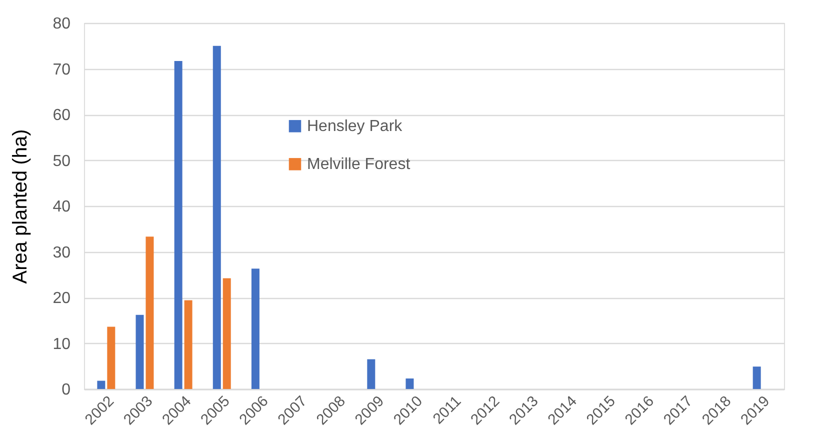 This screenshot has height=447, width=834. Describe the element at coordinates (61, 207) in the screenshot. I see `y-tick-label: 40` at that location.